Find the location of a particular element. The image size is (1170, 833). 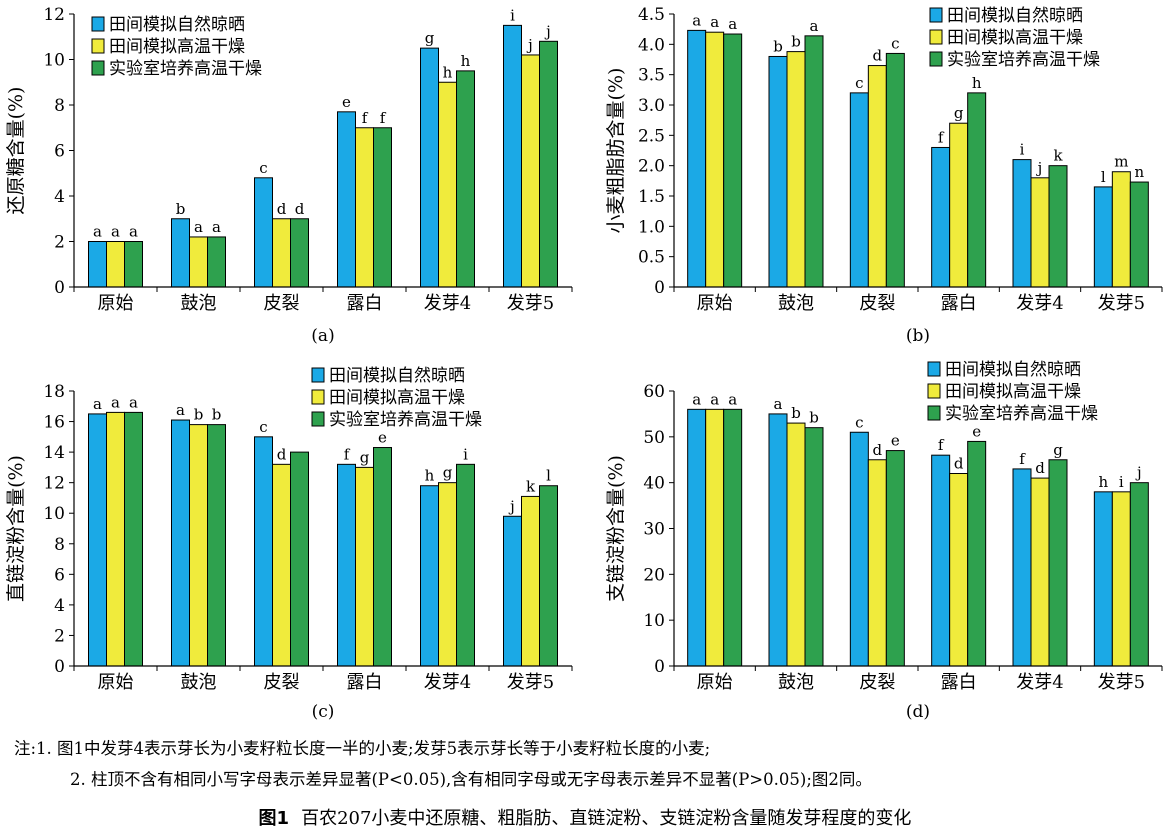

significance-letter: e is located at coordinates (976, 431).